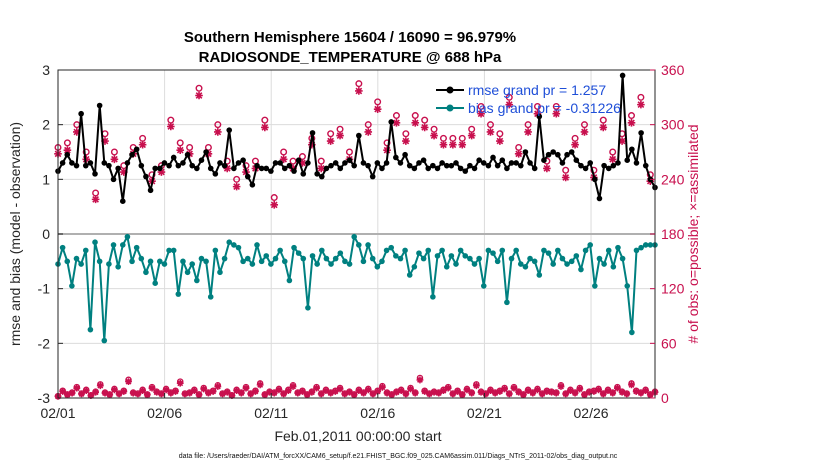  I want to click on y-left-tick-label-1: -2, so click(44, 343).